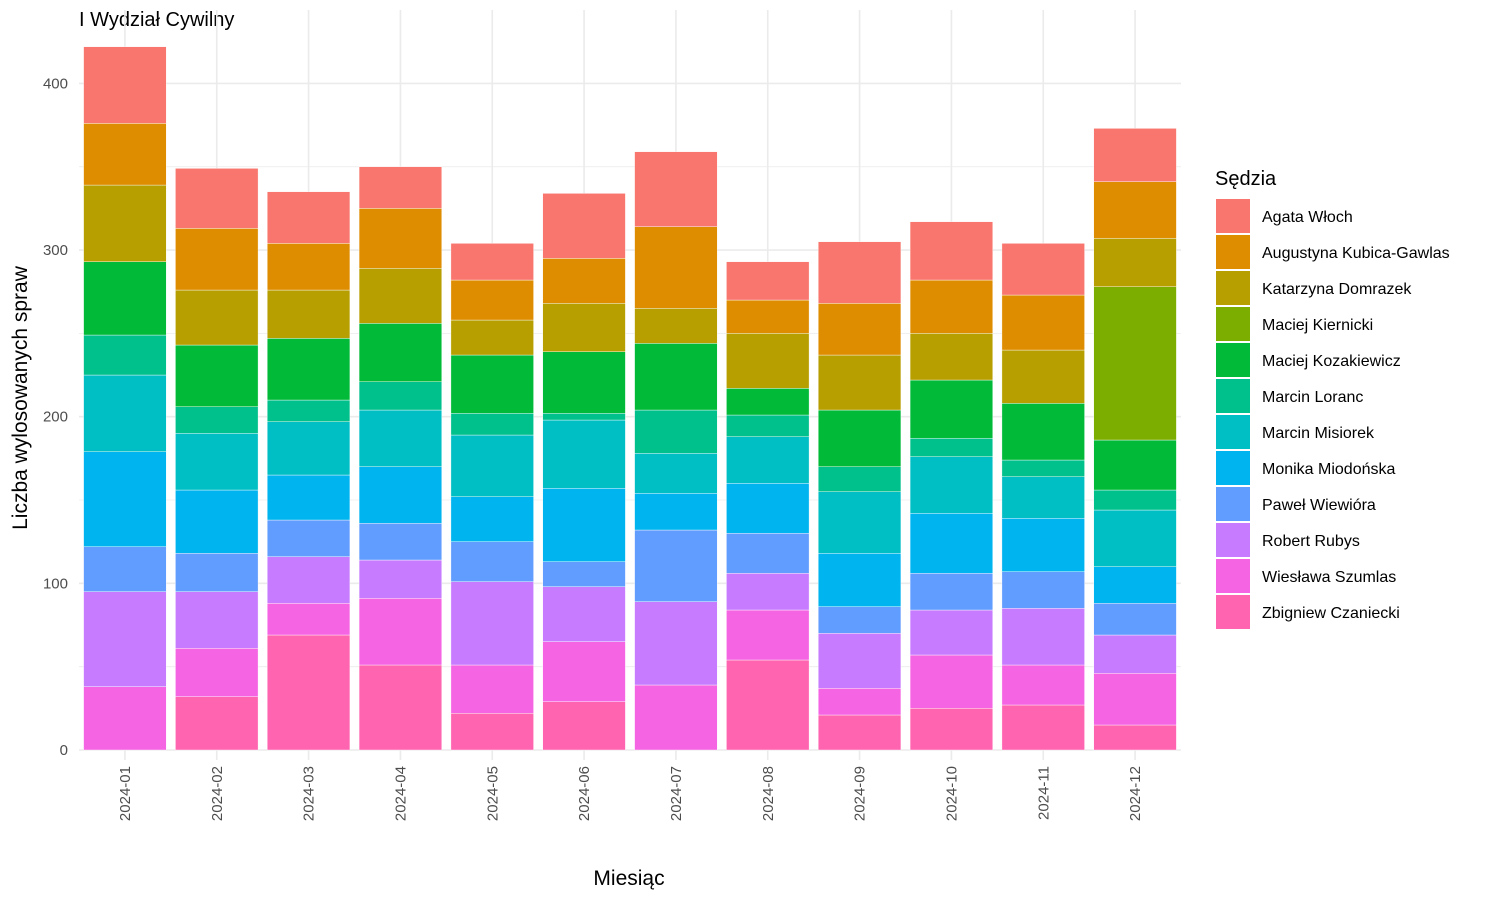 The height and width of the screenshot is (900, 1500). What do you see at coordinates (492, 793) in the screenshot?
I see `x-tick-label: 2024-05` at bounding box center [492, 793].